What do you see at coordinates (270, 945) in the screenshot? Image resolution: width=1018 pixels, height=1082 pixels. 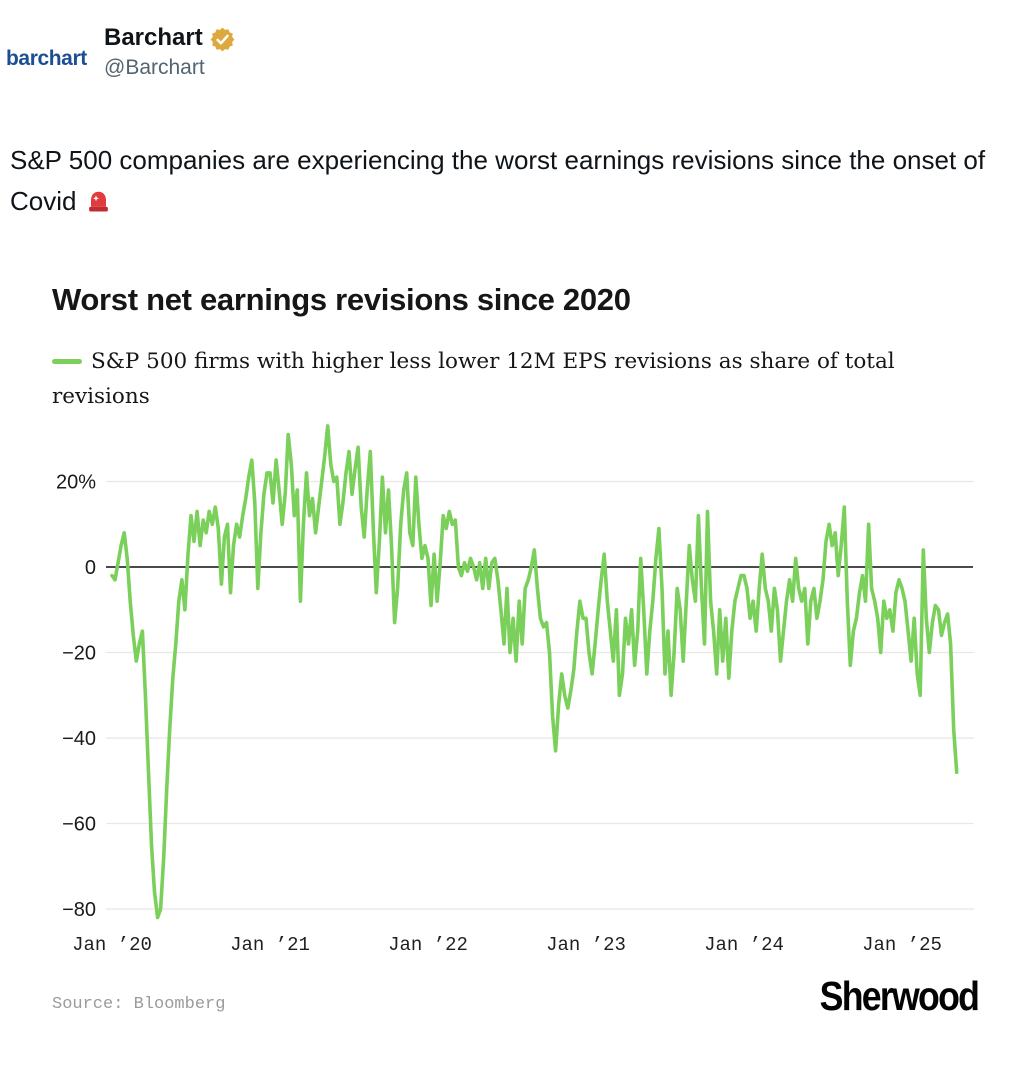 I see `x-tick-label: Jan ’21` at bounding box center [270, 945].